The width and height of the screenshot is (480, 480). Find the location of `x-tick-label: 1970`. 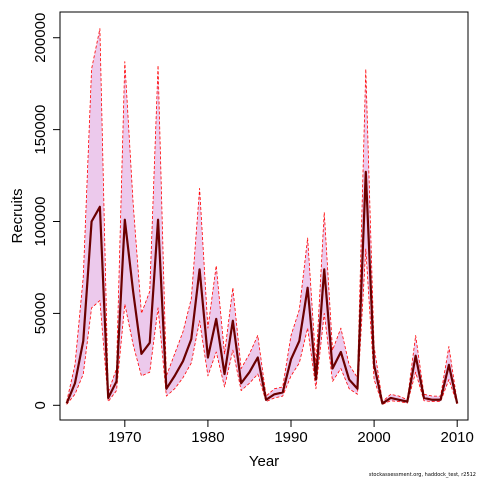

x-tick-label: 1970 is located at coordinates (124, 437).